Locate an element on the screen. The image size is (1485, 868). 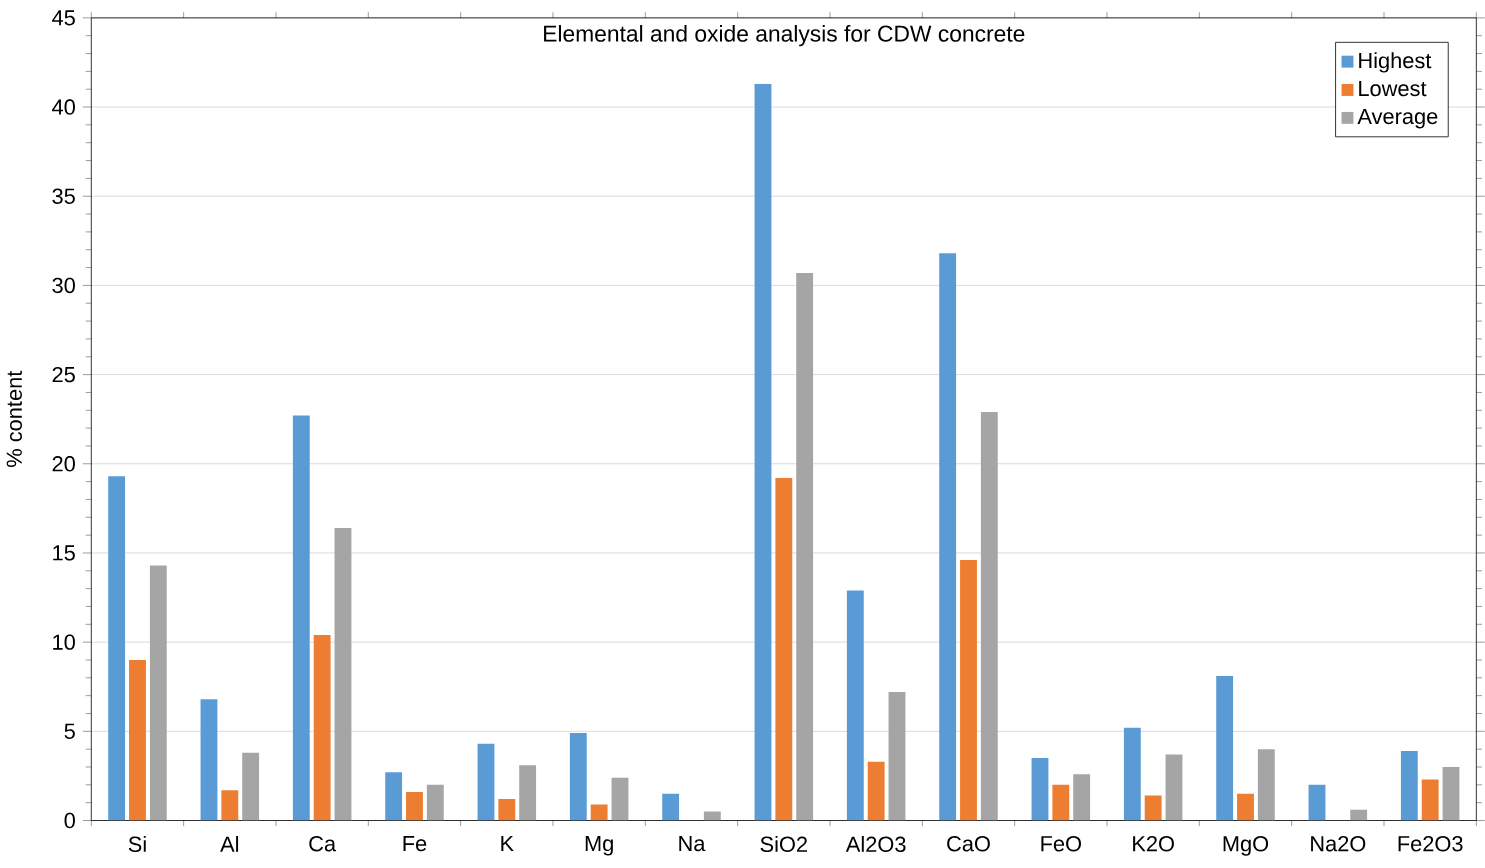
y-tick-label: 0 is located at coordinates (69, 820).